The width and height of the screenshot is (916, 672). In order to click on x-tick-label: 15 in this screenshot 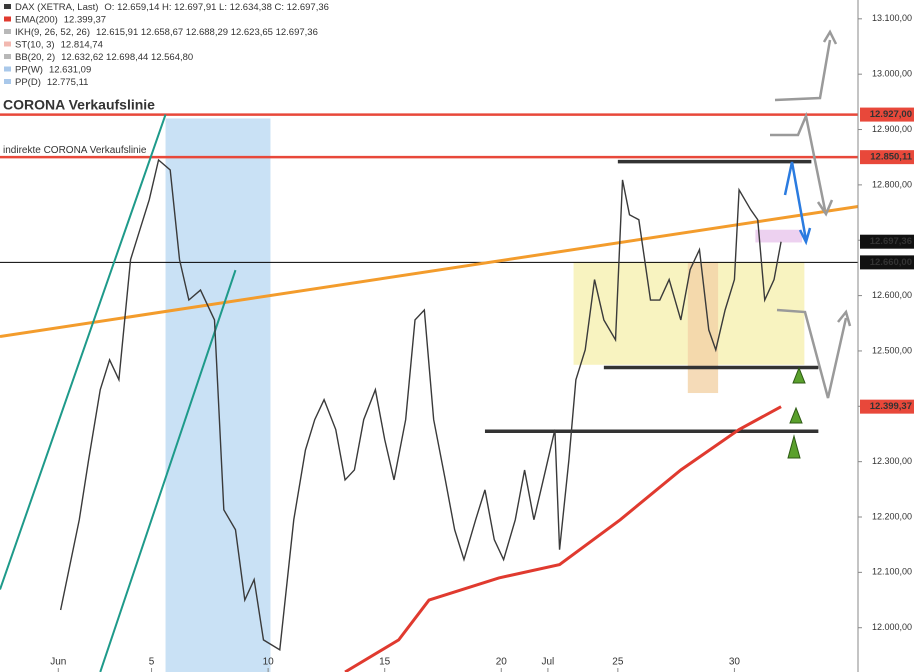, I will do `click(385, 662)`.